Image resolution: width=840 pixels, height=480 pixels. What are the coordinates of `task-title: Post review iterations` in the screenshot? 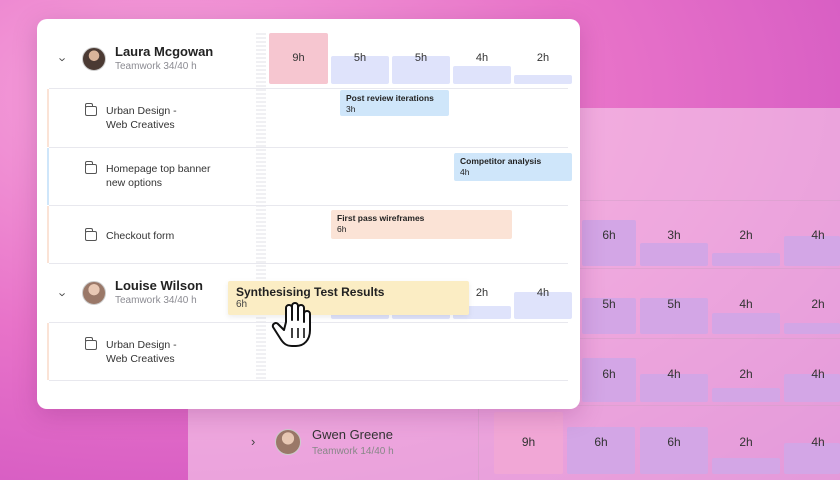 It's located at (390, 98).